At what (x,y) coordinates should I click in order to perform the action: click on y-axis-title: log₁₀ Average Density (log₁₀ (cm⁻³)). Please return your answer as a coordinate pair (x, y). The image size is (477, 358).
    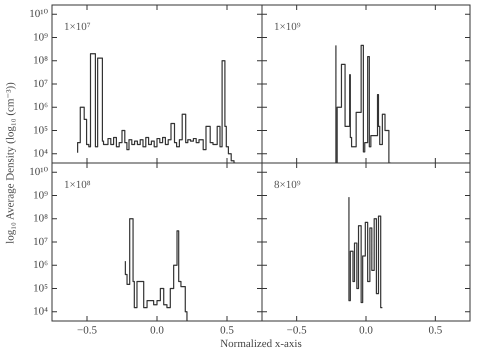
    Looking at the image, I should click on (10, 163).